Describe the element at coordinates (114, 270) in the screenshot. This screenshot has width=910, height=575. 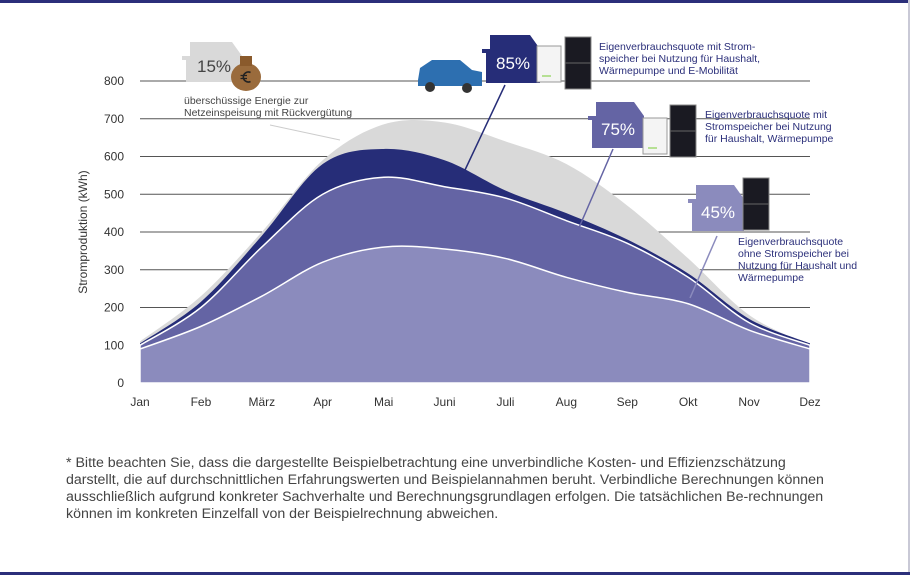
I see `y-tick-label: 300` at that location.